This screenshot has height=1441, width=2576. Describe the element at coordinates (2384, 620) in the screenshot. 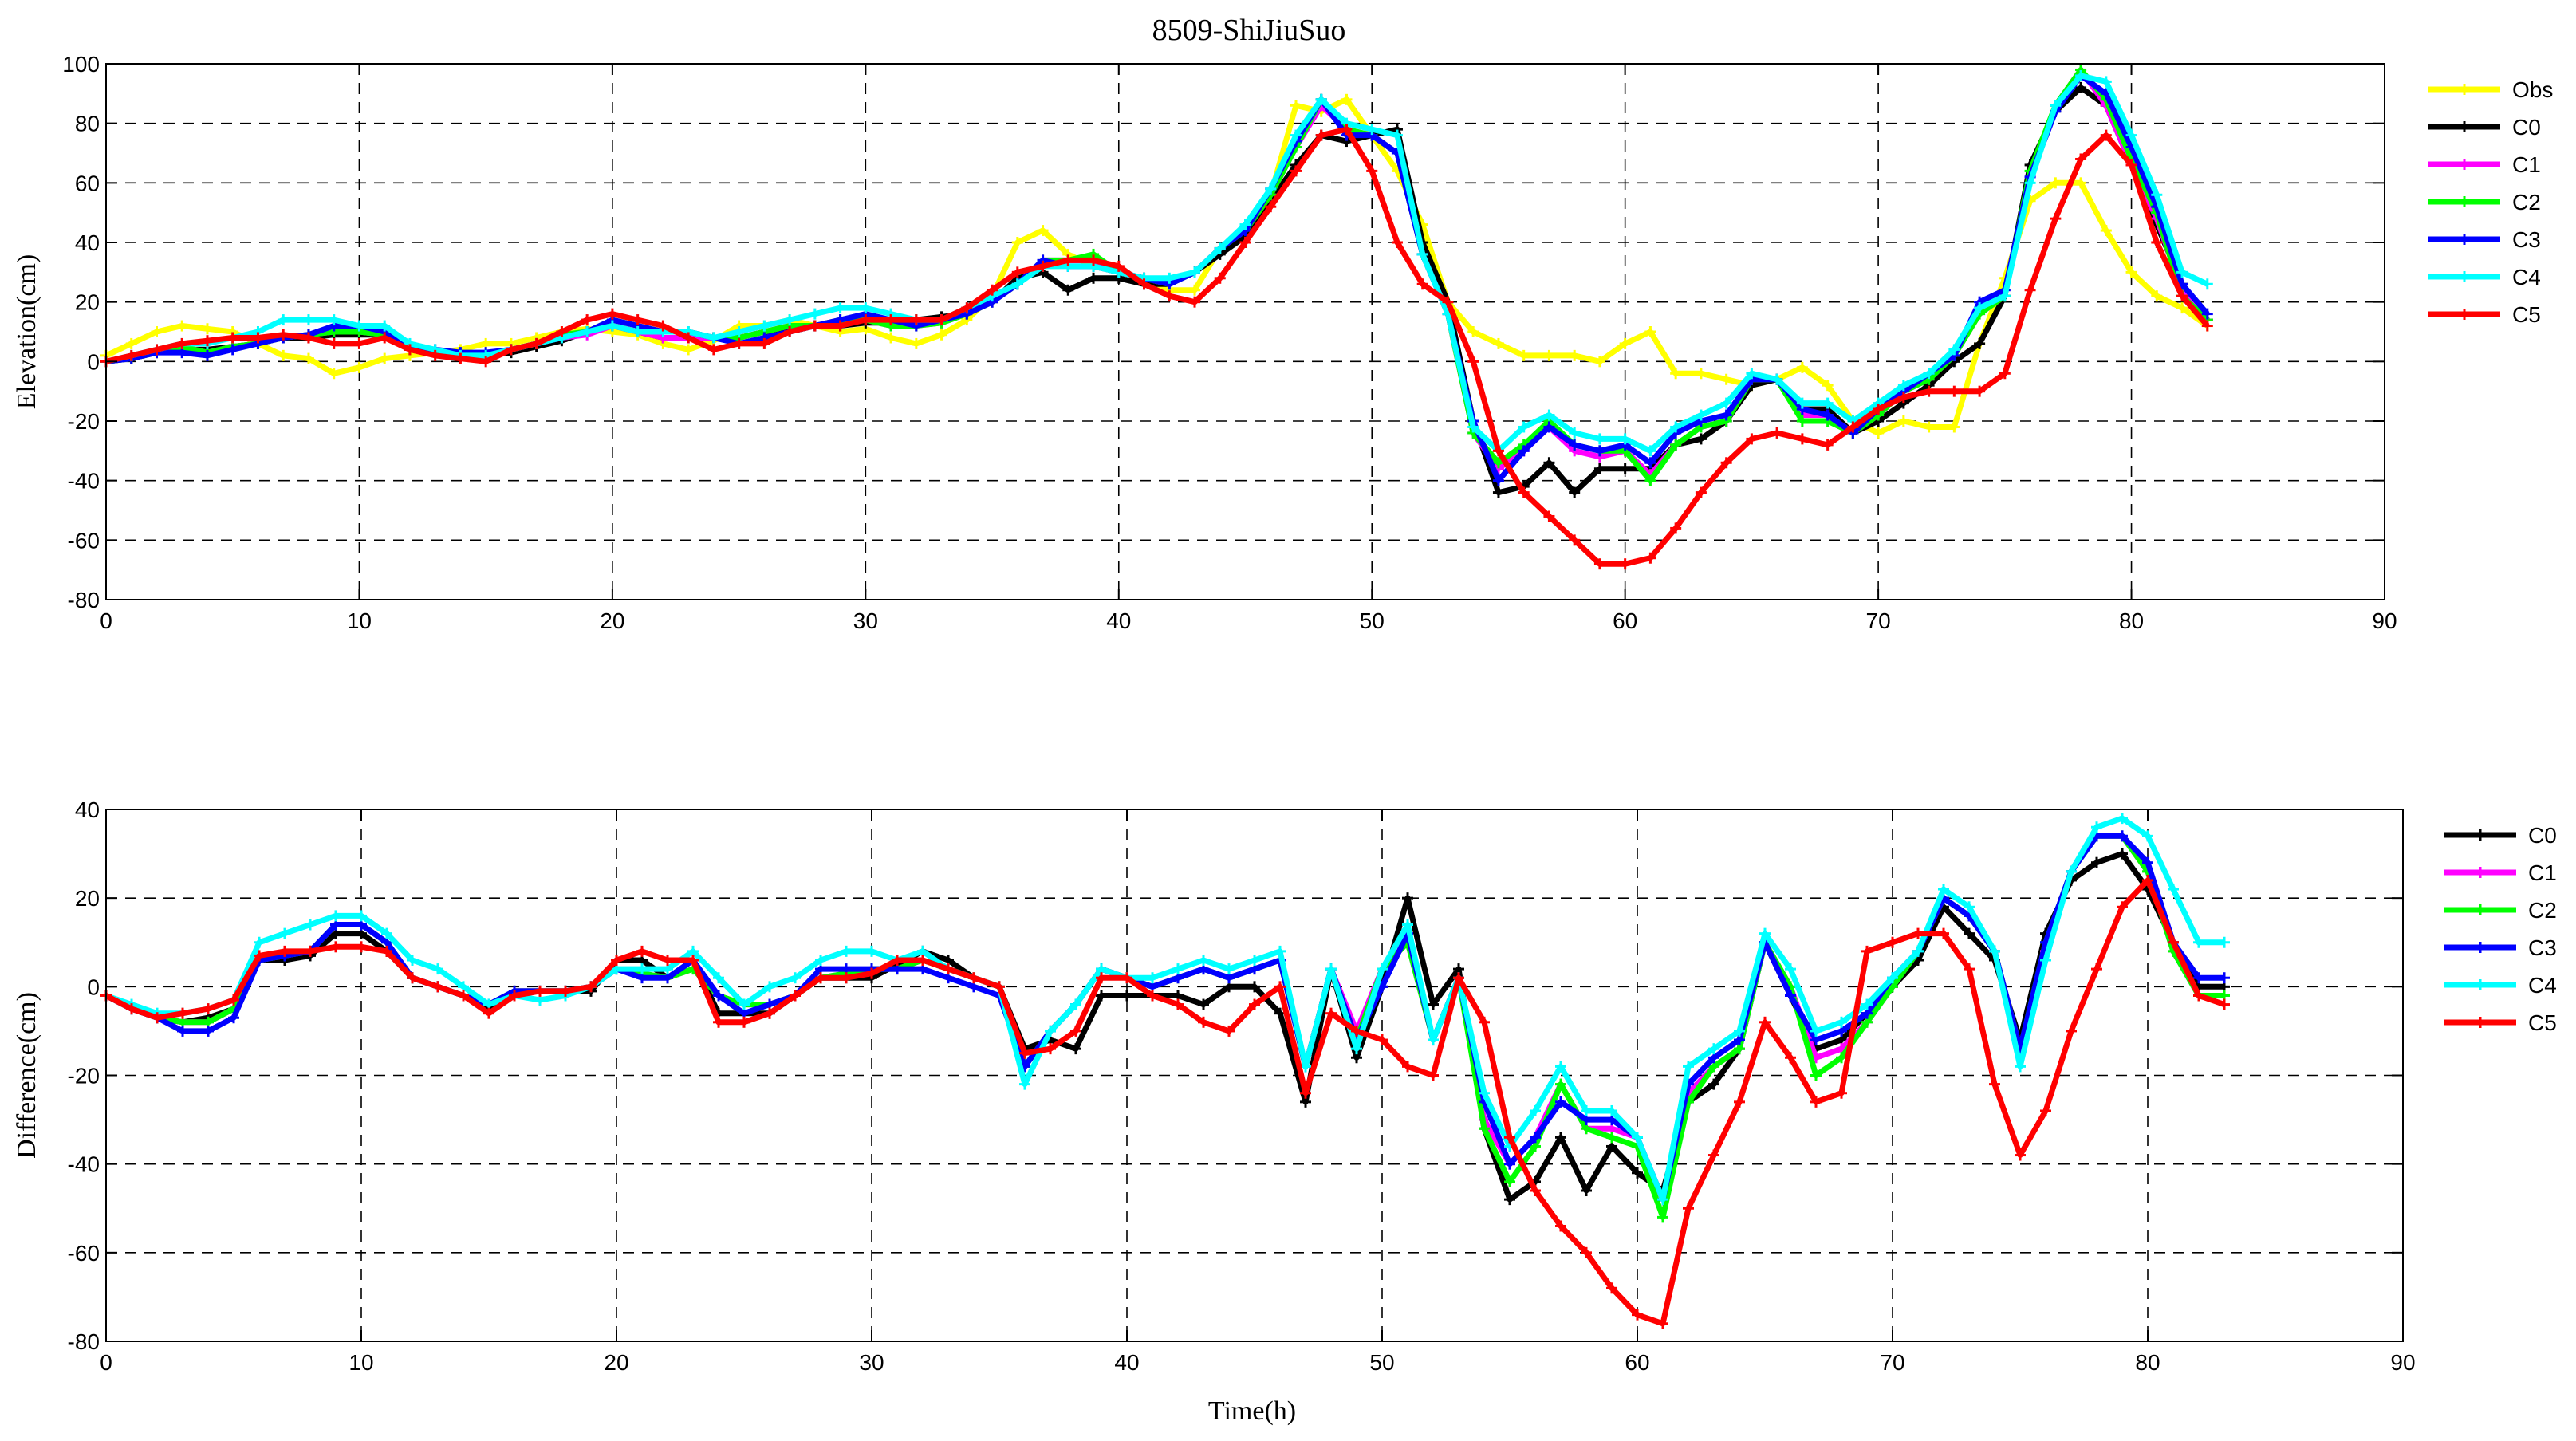

I see `x-tick-label: 90` at that location.